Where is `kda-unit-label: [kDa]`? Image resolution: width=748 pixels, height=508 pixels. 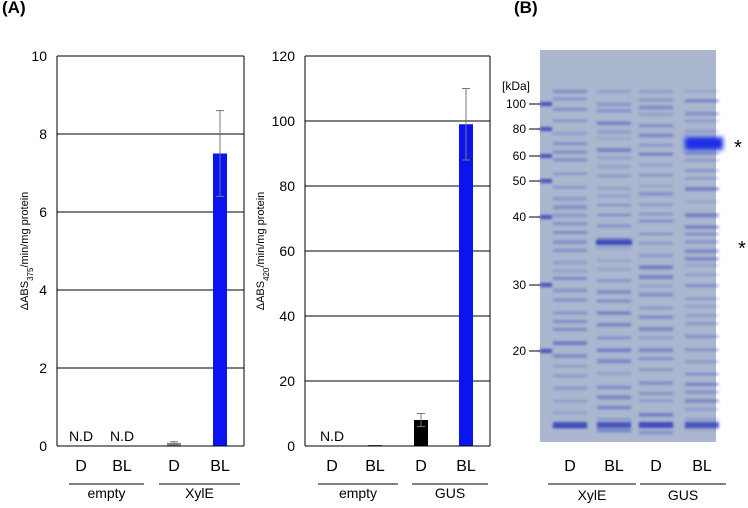 kda-unit-label: [kDa] is located at coordinates (516, 86).